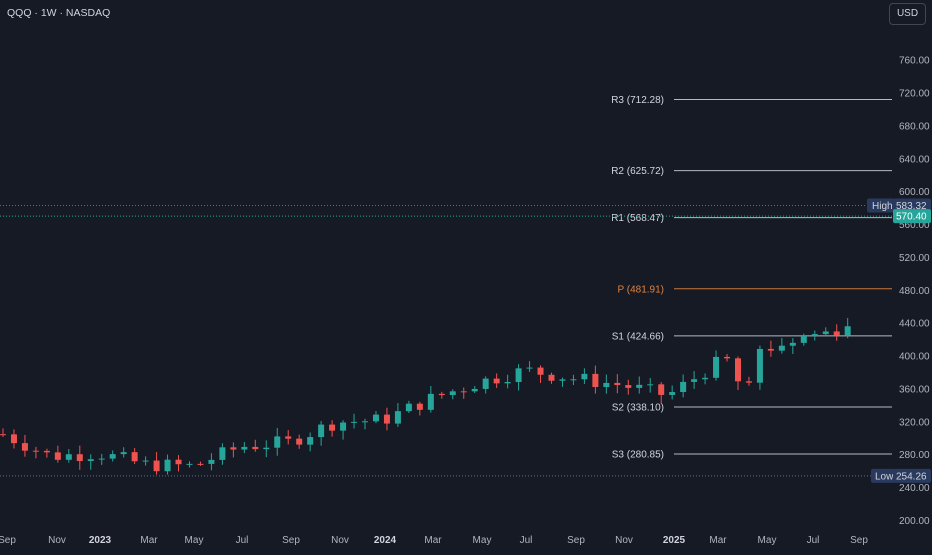  Describe the element at coordinates (914, 258) in the screenshot. I see `price-tick-label: 520.00` at that location.